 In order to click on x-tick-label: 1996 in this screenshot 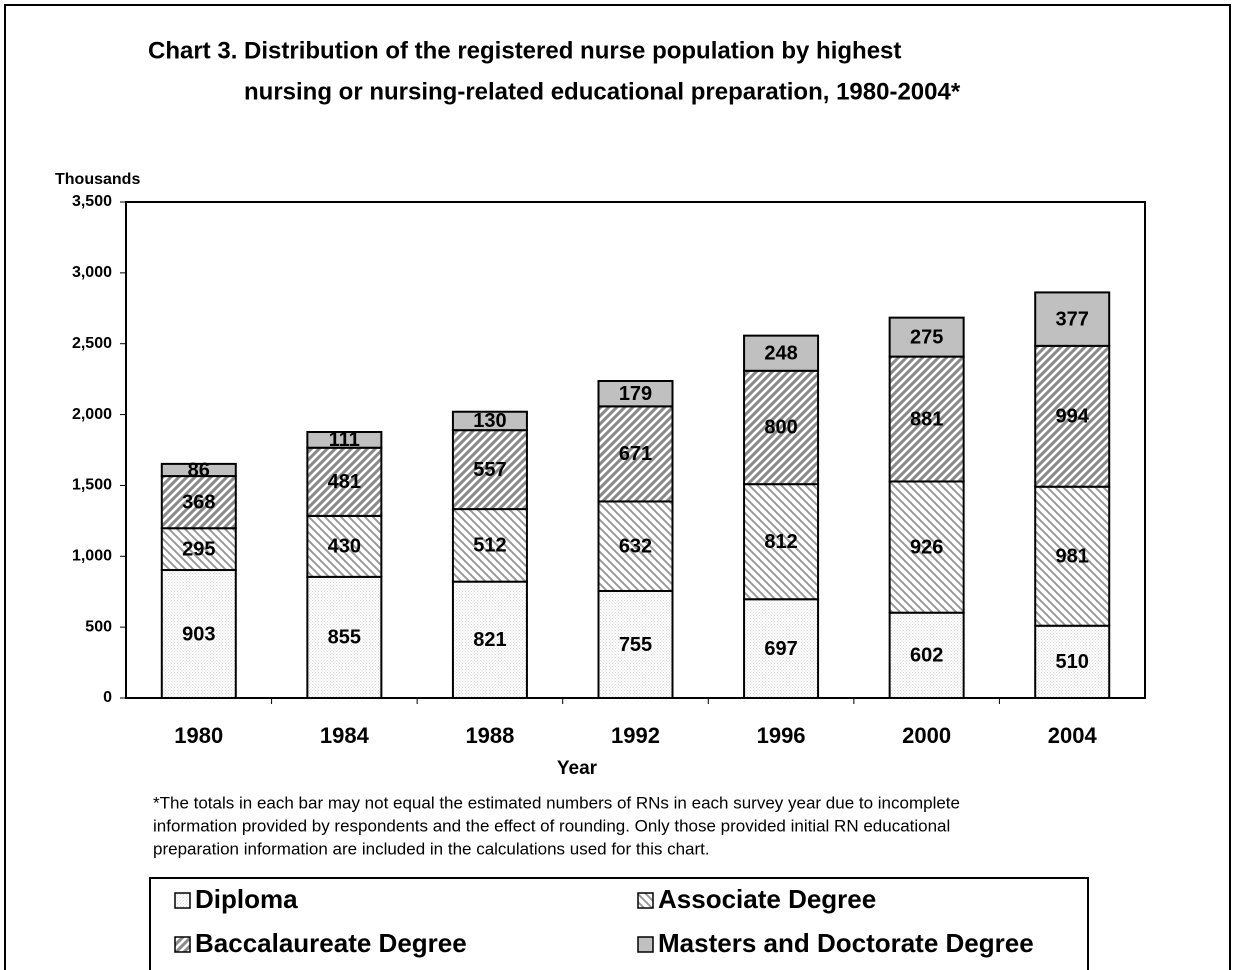, I will do `click(781, 735)`.